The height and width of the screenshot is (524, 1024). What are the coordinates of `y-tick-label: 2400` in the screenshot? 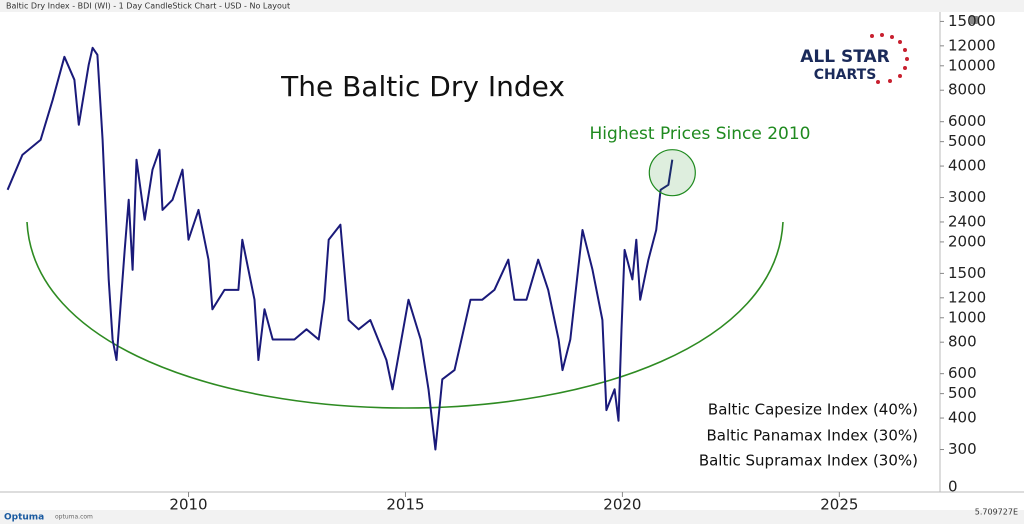 It's located at (967, 221).